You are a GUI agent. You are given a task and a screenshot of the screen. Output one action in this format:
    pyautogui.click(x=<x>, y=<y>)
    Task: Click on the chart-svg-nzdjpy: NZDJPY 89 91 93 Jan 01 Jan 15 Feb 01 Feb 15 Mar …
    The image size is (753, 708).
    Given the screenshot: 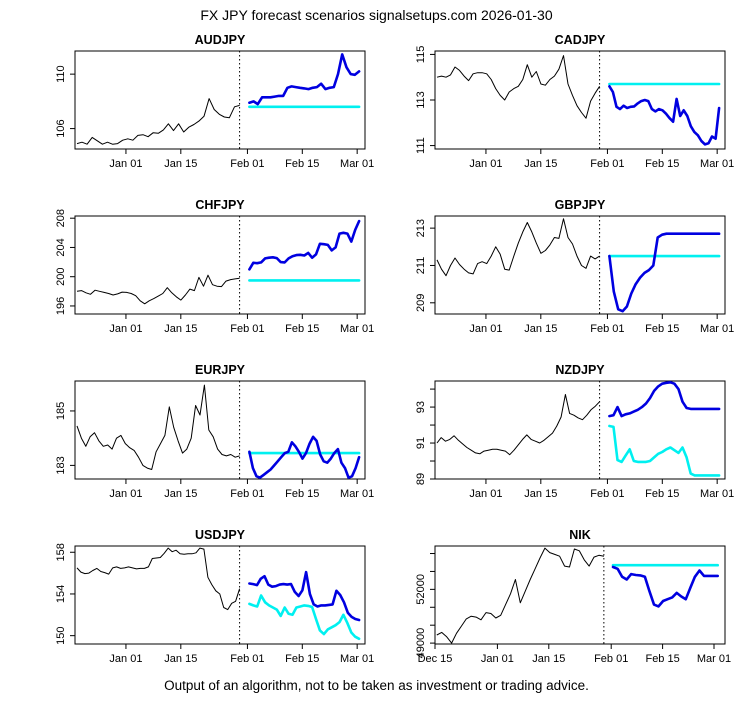 What is the action you would take?
    pyautogui.click(x=574, y=431)
    